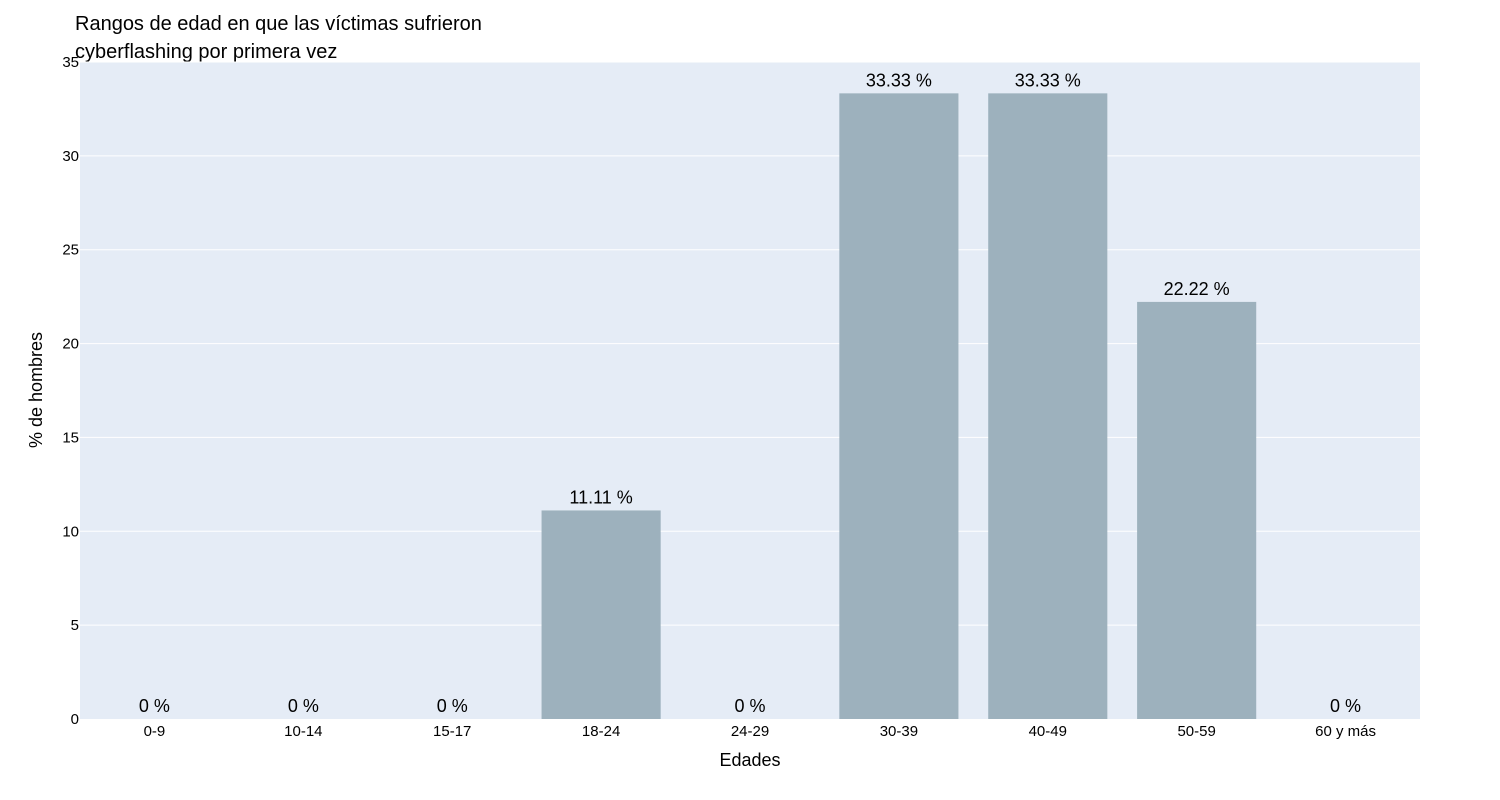  I want to click on x-axis-title: Edades, so click(749, 760).